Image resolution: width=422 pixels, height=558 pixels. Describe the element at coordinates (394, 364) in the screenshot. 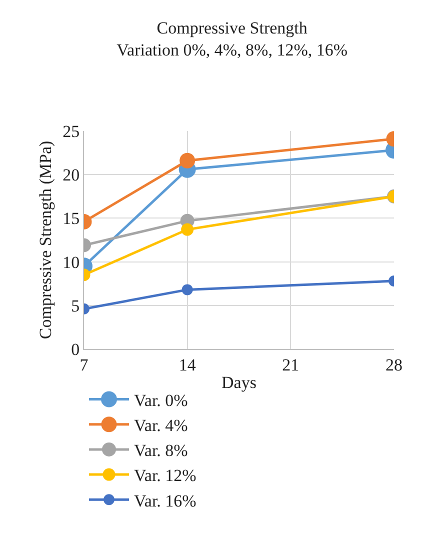

I see `x-tick-label: 28` at that location.